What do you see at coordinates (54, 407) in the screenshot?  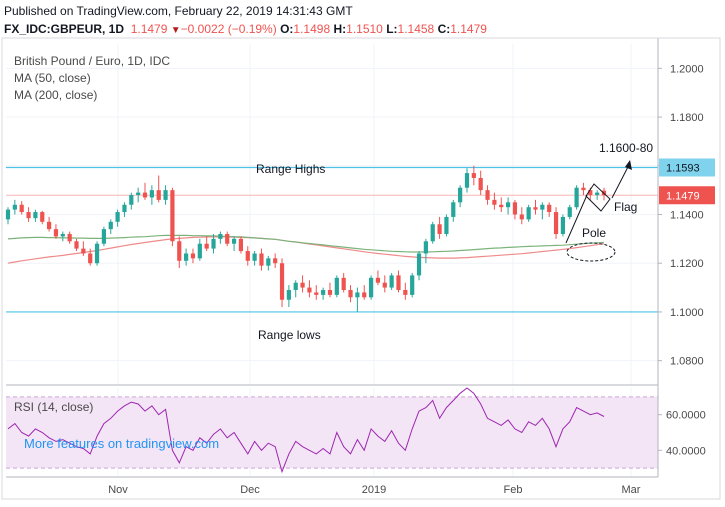 I see `rsi-legend: RSI (14, close)` at bounding box center [54, 407].